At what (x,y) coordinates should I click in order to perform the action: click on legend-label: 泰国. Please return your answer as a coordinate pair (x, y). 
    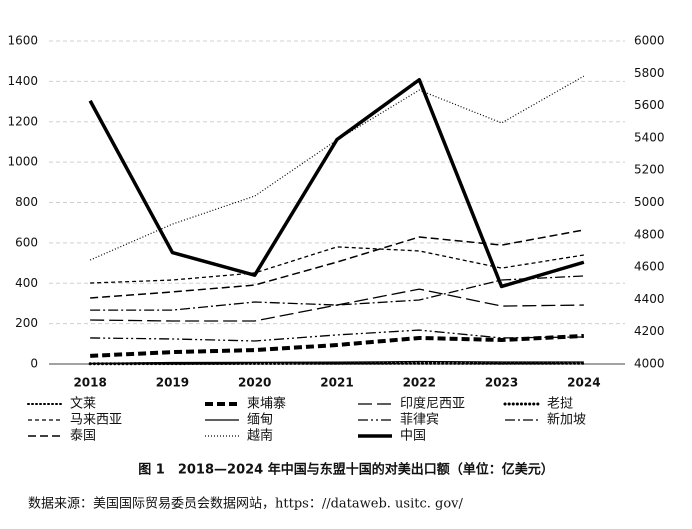
    Looking at the image, I should click on (83, 436).